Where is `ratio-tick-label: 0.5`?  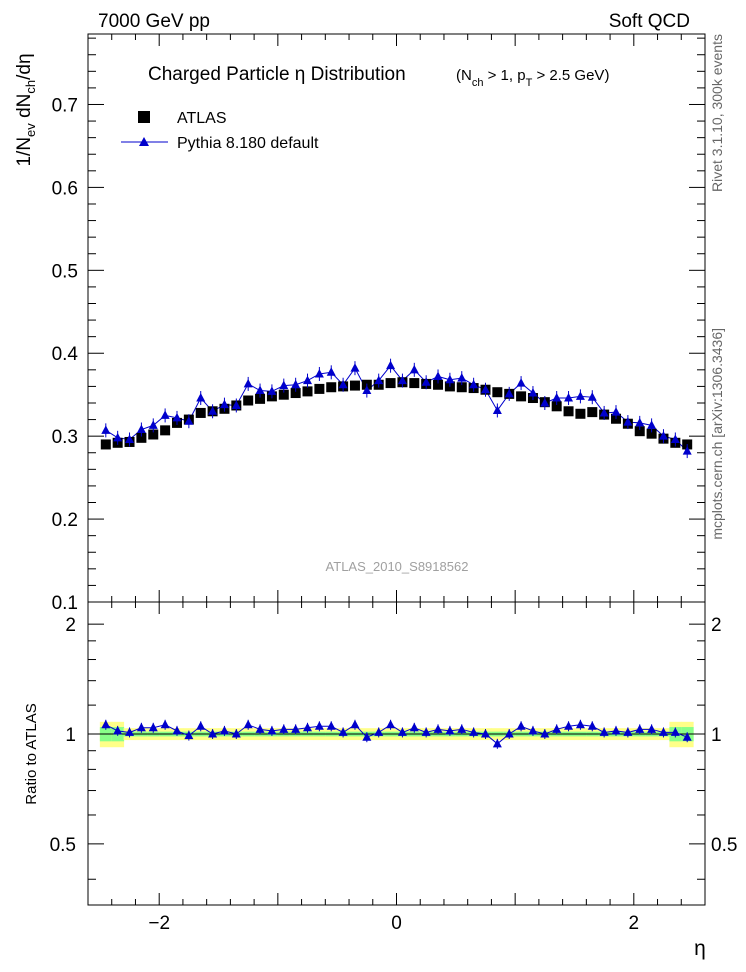 ratio-tick-label: 0.5 is located at coordinates (63, 845).